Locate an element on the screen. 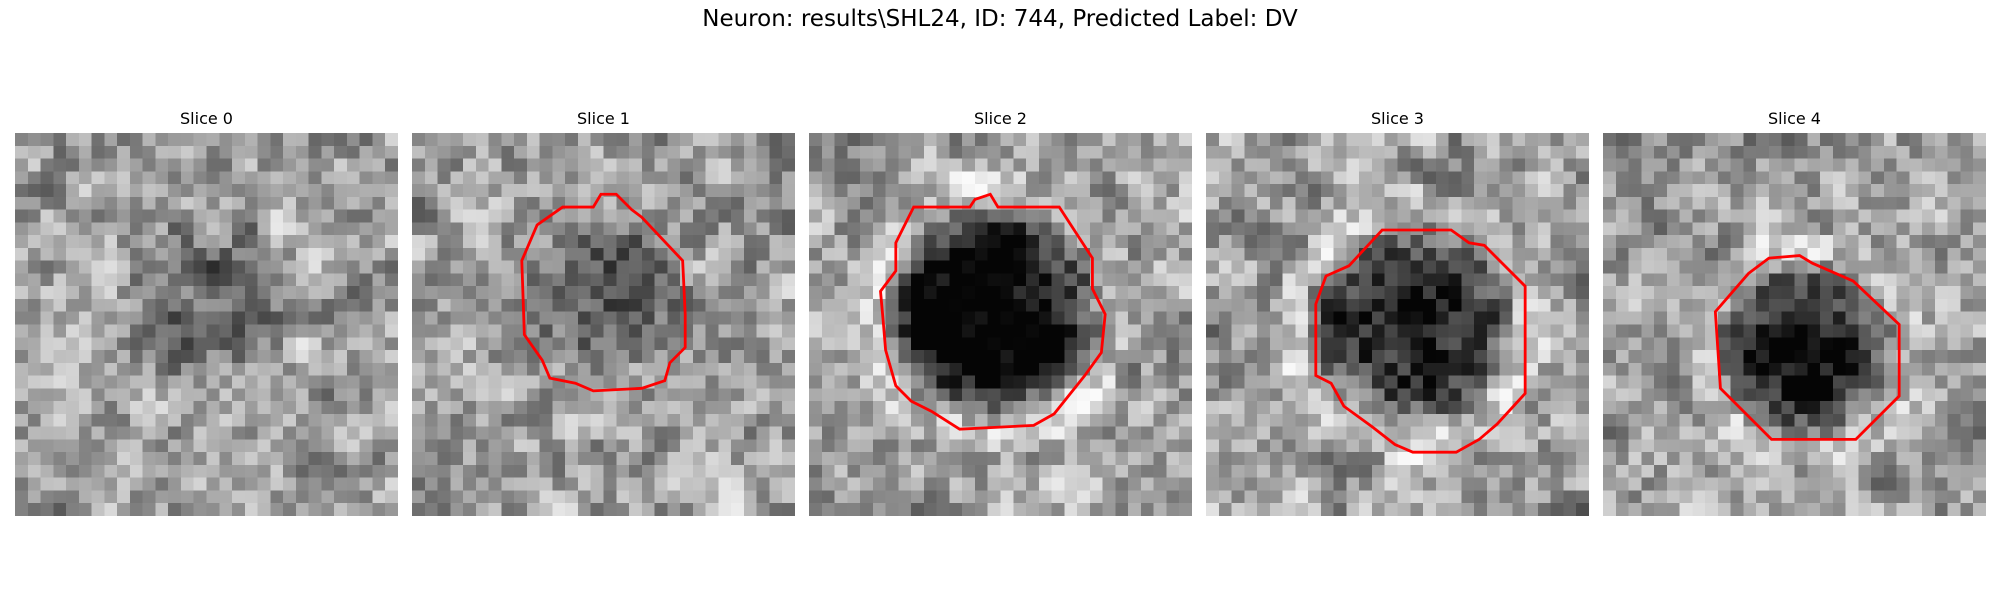 The height and width of the screenshot is (600, 2000). slice-panel-0: Slice 0 is located at coordinates (206, 312).